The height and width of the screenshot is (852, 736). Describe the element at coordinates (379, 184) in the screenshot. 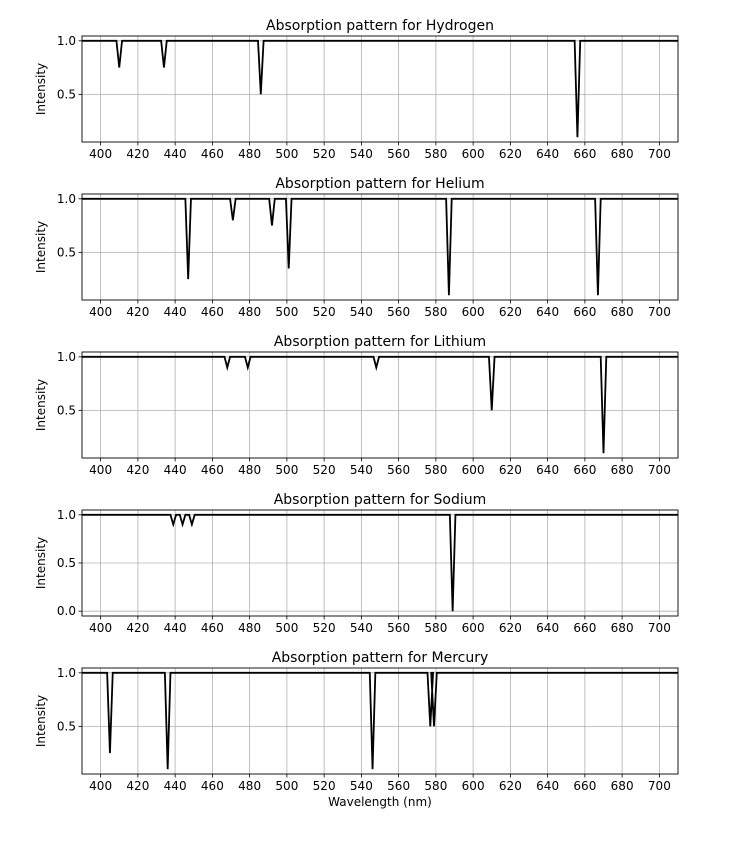

I see `subplot-title: Absorption pattern for Helium` at that location.